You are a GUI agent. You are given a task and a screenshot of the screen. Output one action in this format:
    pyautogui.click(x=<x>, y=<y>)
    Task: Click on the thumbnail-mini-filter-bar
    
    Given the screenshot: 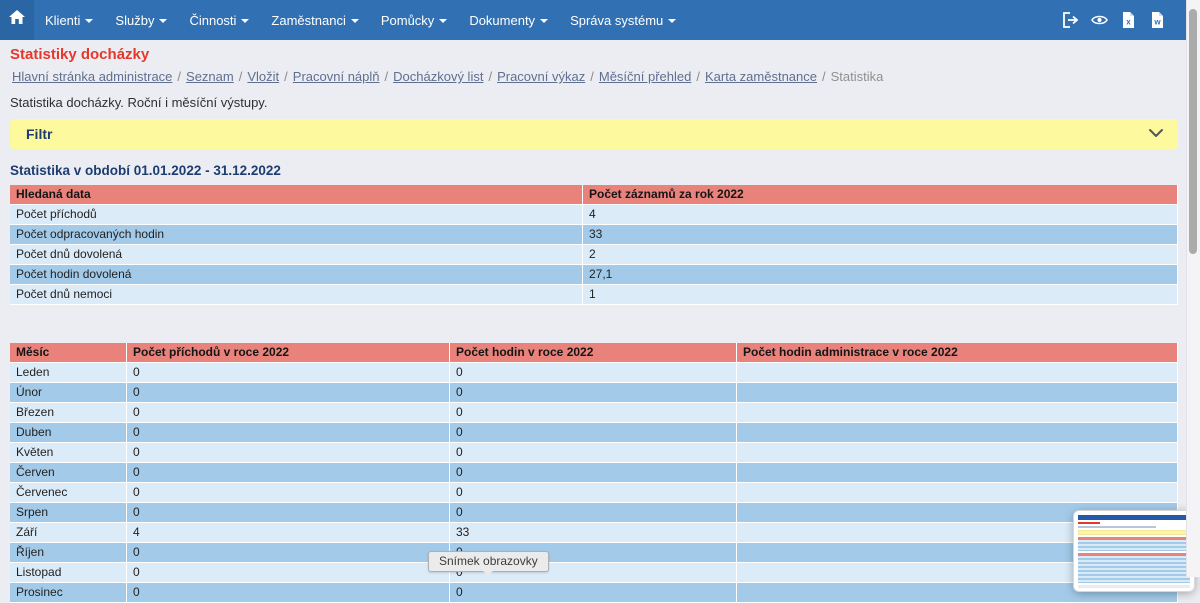 What is the action you would take?
    pyautogui.click(x=1134, y=532)
    